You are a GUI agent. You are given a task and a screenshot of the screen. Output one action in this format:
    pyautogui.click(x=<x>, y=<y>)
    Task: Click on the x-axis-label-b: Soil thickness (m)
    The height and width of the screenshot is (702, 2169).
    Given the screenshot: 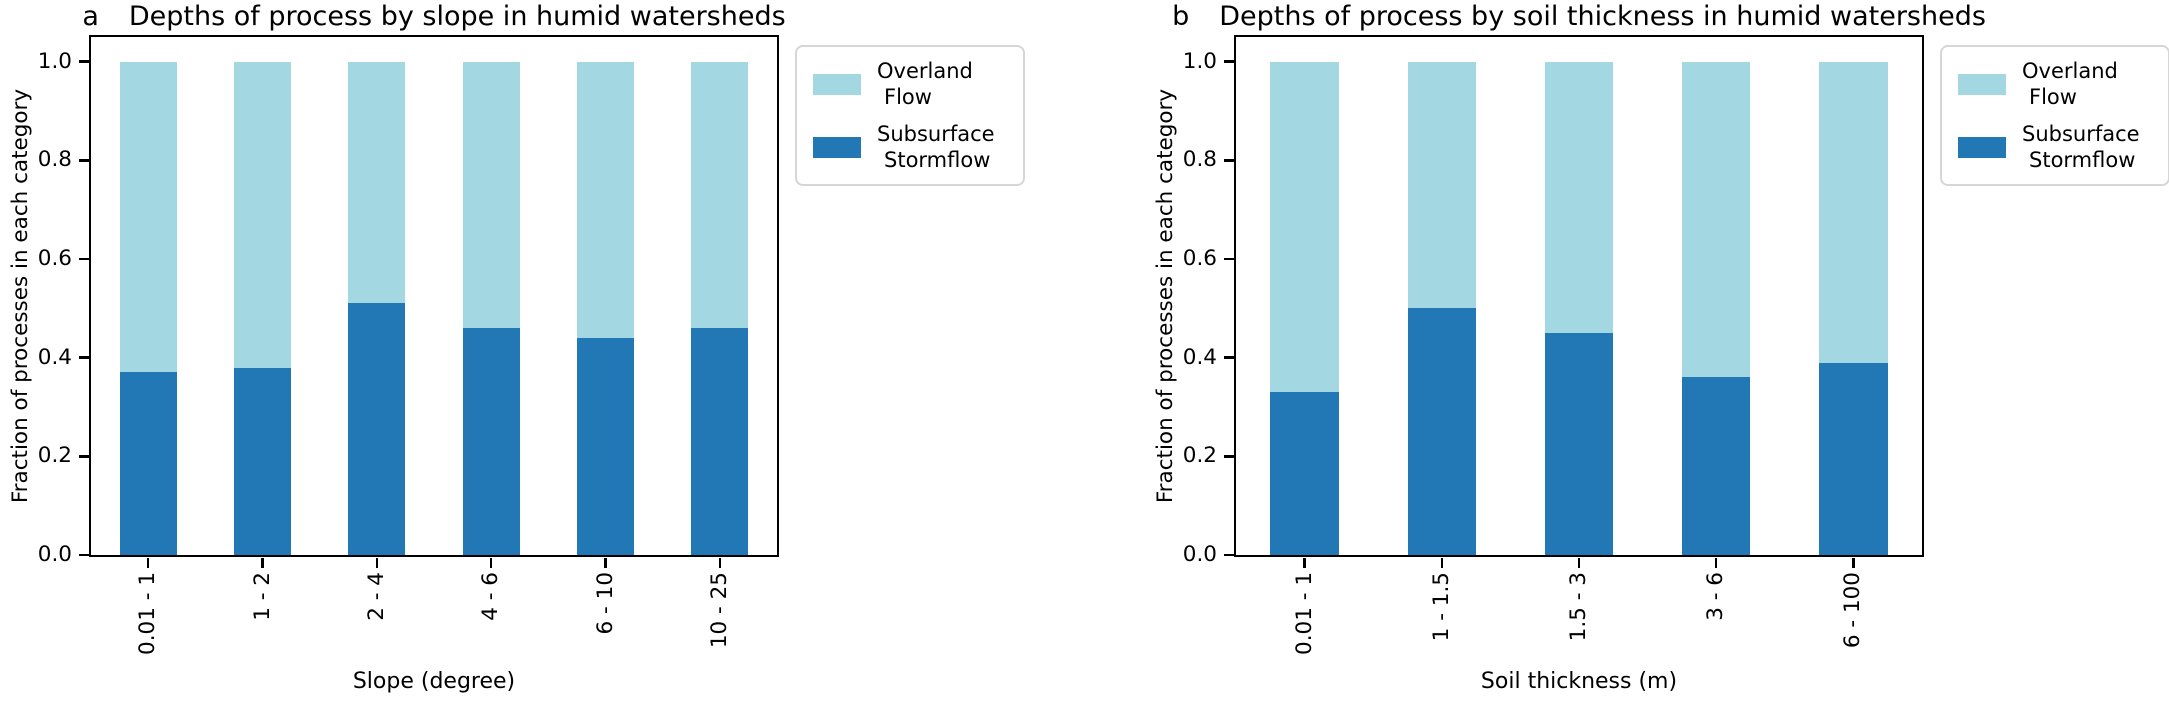 What is the action you would take?
    pyautogui.click(x=1579, y=681)
    